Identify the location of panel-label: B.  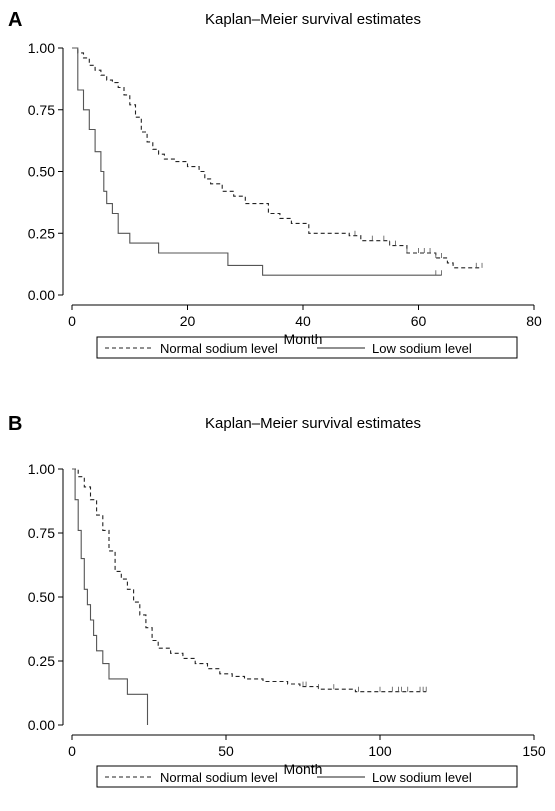
(15, 424).